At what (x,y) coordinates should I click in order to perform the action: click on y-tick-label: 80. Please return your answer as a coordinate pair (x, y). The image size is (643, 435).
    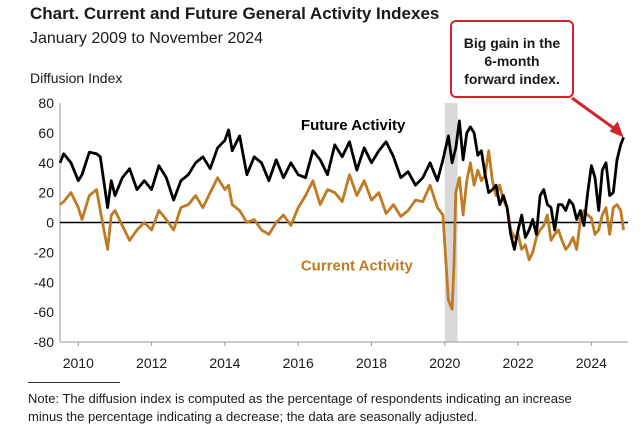
    Looking at the image, I should click on (46, 103).